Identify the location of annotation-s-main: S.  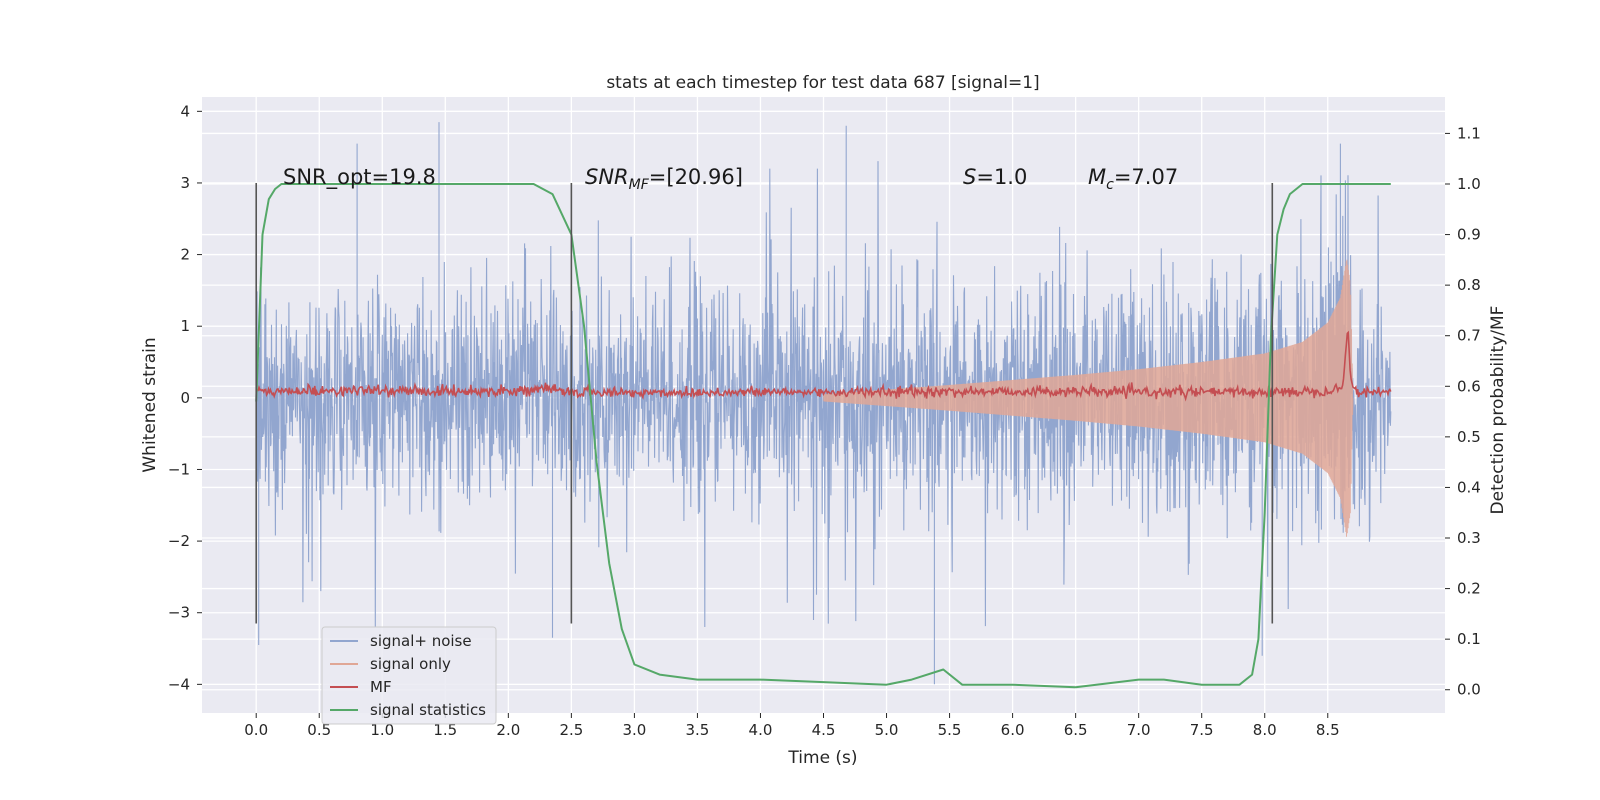
(969, 177).